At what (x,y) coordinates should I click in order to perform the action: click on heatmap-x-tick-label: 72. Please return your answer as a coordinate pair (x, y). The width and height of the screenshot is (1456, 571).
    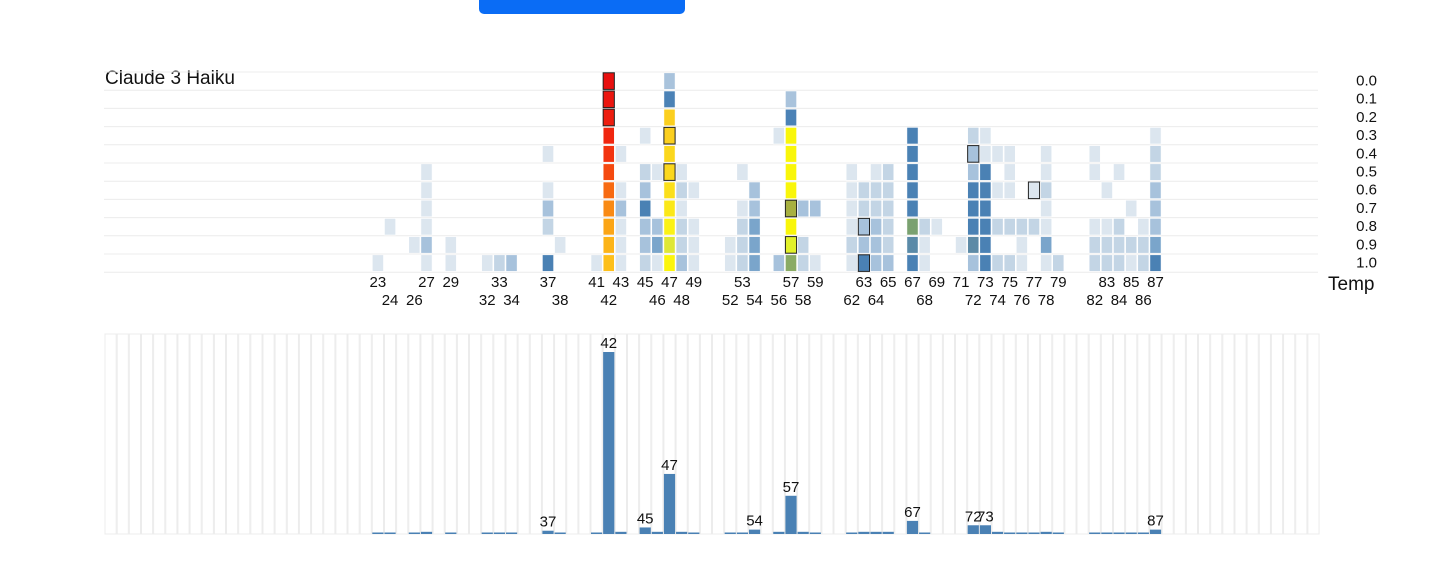
    Looking at the image, I should click on (973, 300).